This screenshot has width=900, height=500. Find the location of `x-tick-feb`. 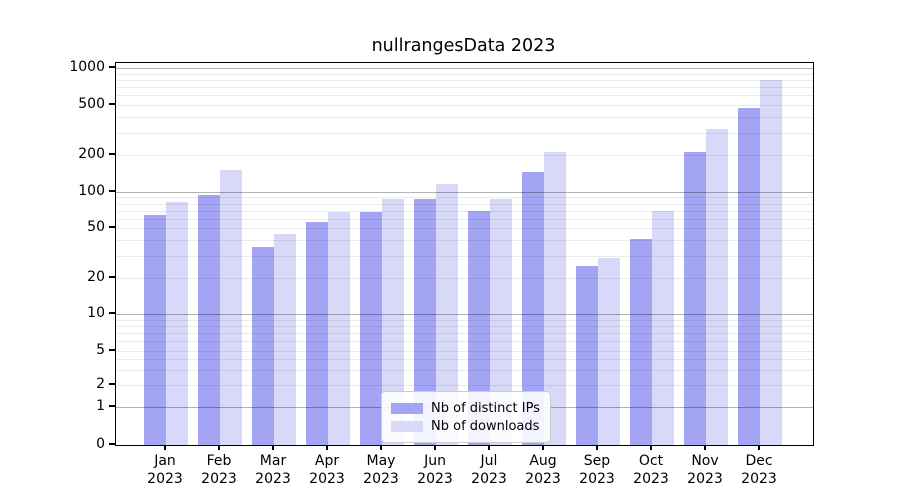

x-tick-feb is located at coordinates (219, 447).